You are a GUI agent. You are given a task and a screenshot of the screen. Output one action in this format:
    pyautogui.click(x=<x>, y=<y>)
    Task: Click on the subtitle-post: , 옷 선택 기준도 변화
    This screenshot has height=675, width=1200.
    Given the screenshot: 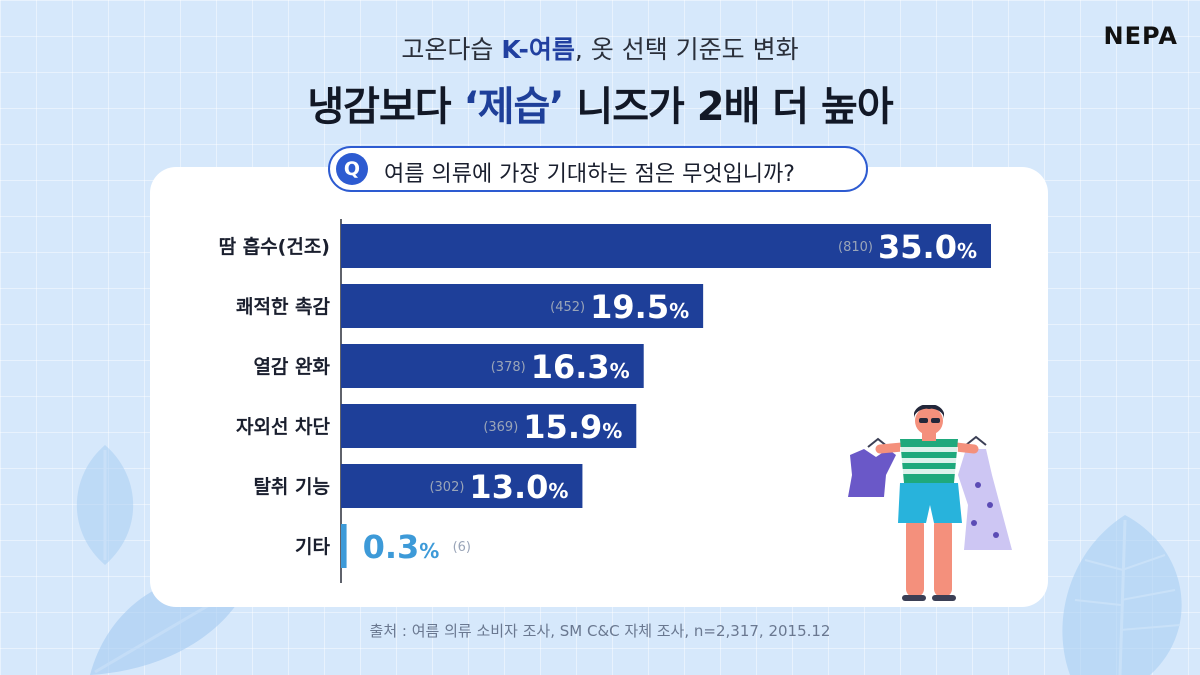 What is the action you would take?
    pyautogui.click(x=686, y=49)
    